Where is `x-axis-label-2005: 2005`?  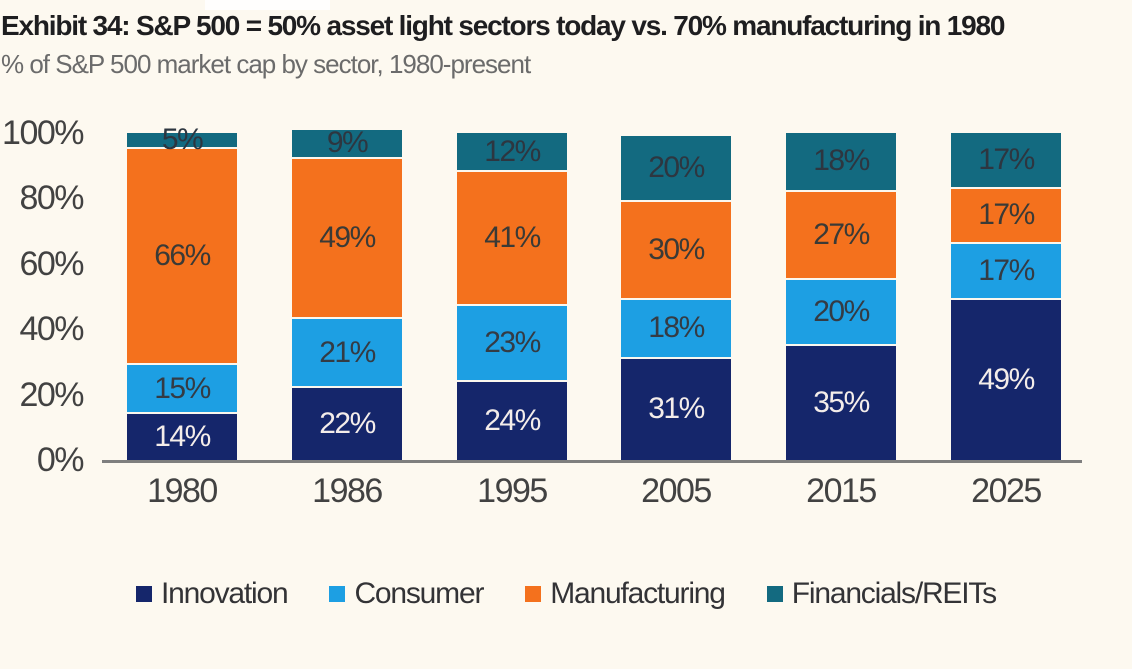
x-axis-label-2005: 2005 is located at coordinates (676, 491).